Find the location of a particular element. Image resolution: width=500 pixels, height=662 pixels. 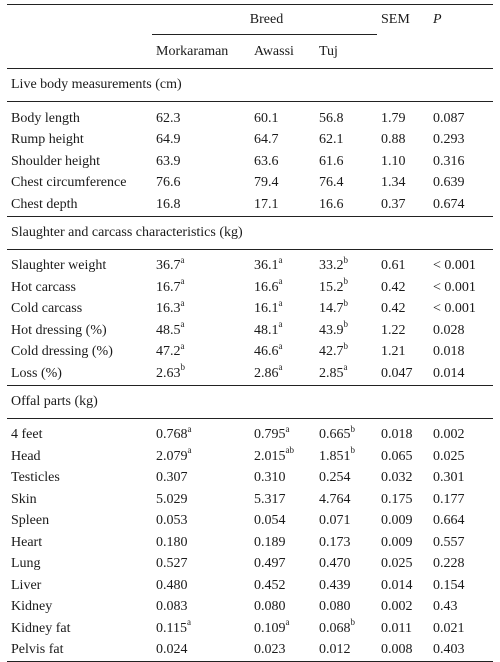

table-row: Skin 5.029 5.317 4.764 0.175 0.177 is located at coordinates (250, 500).